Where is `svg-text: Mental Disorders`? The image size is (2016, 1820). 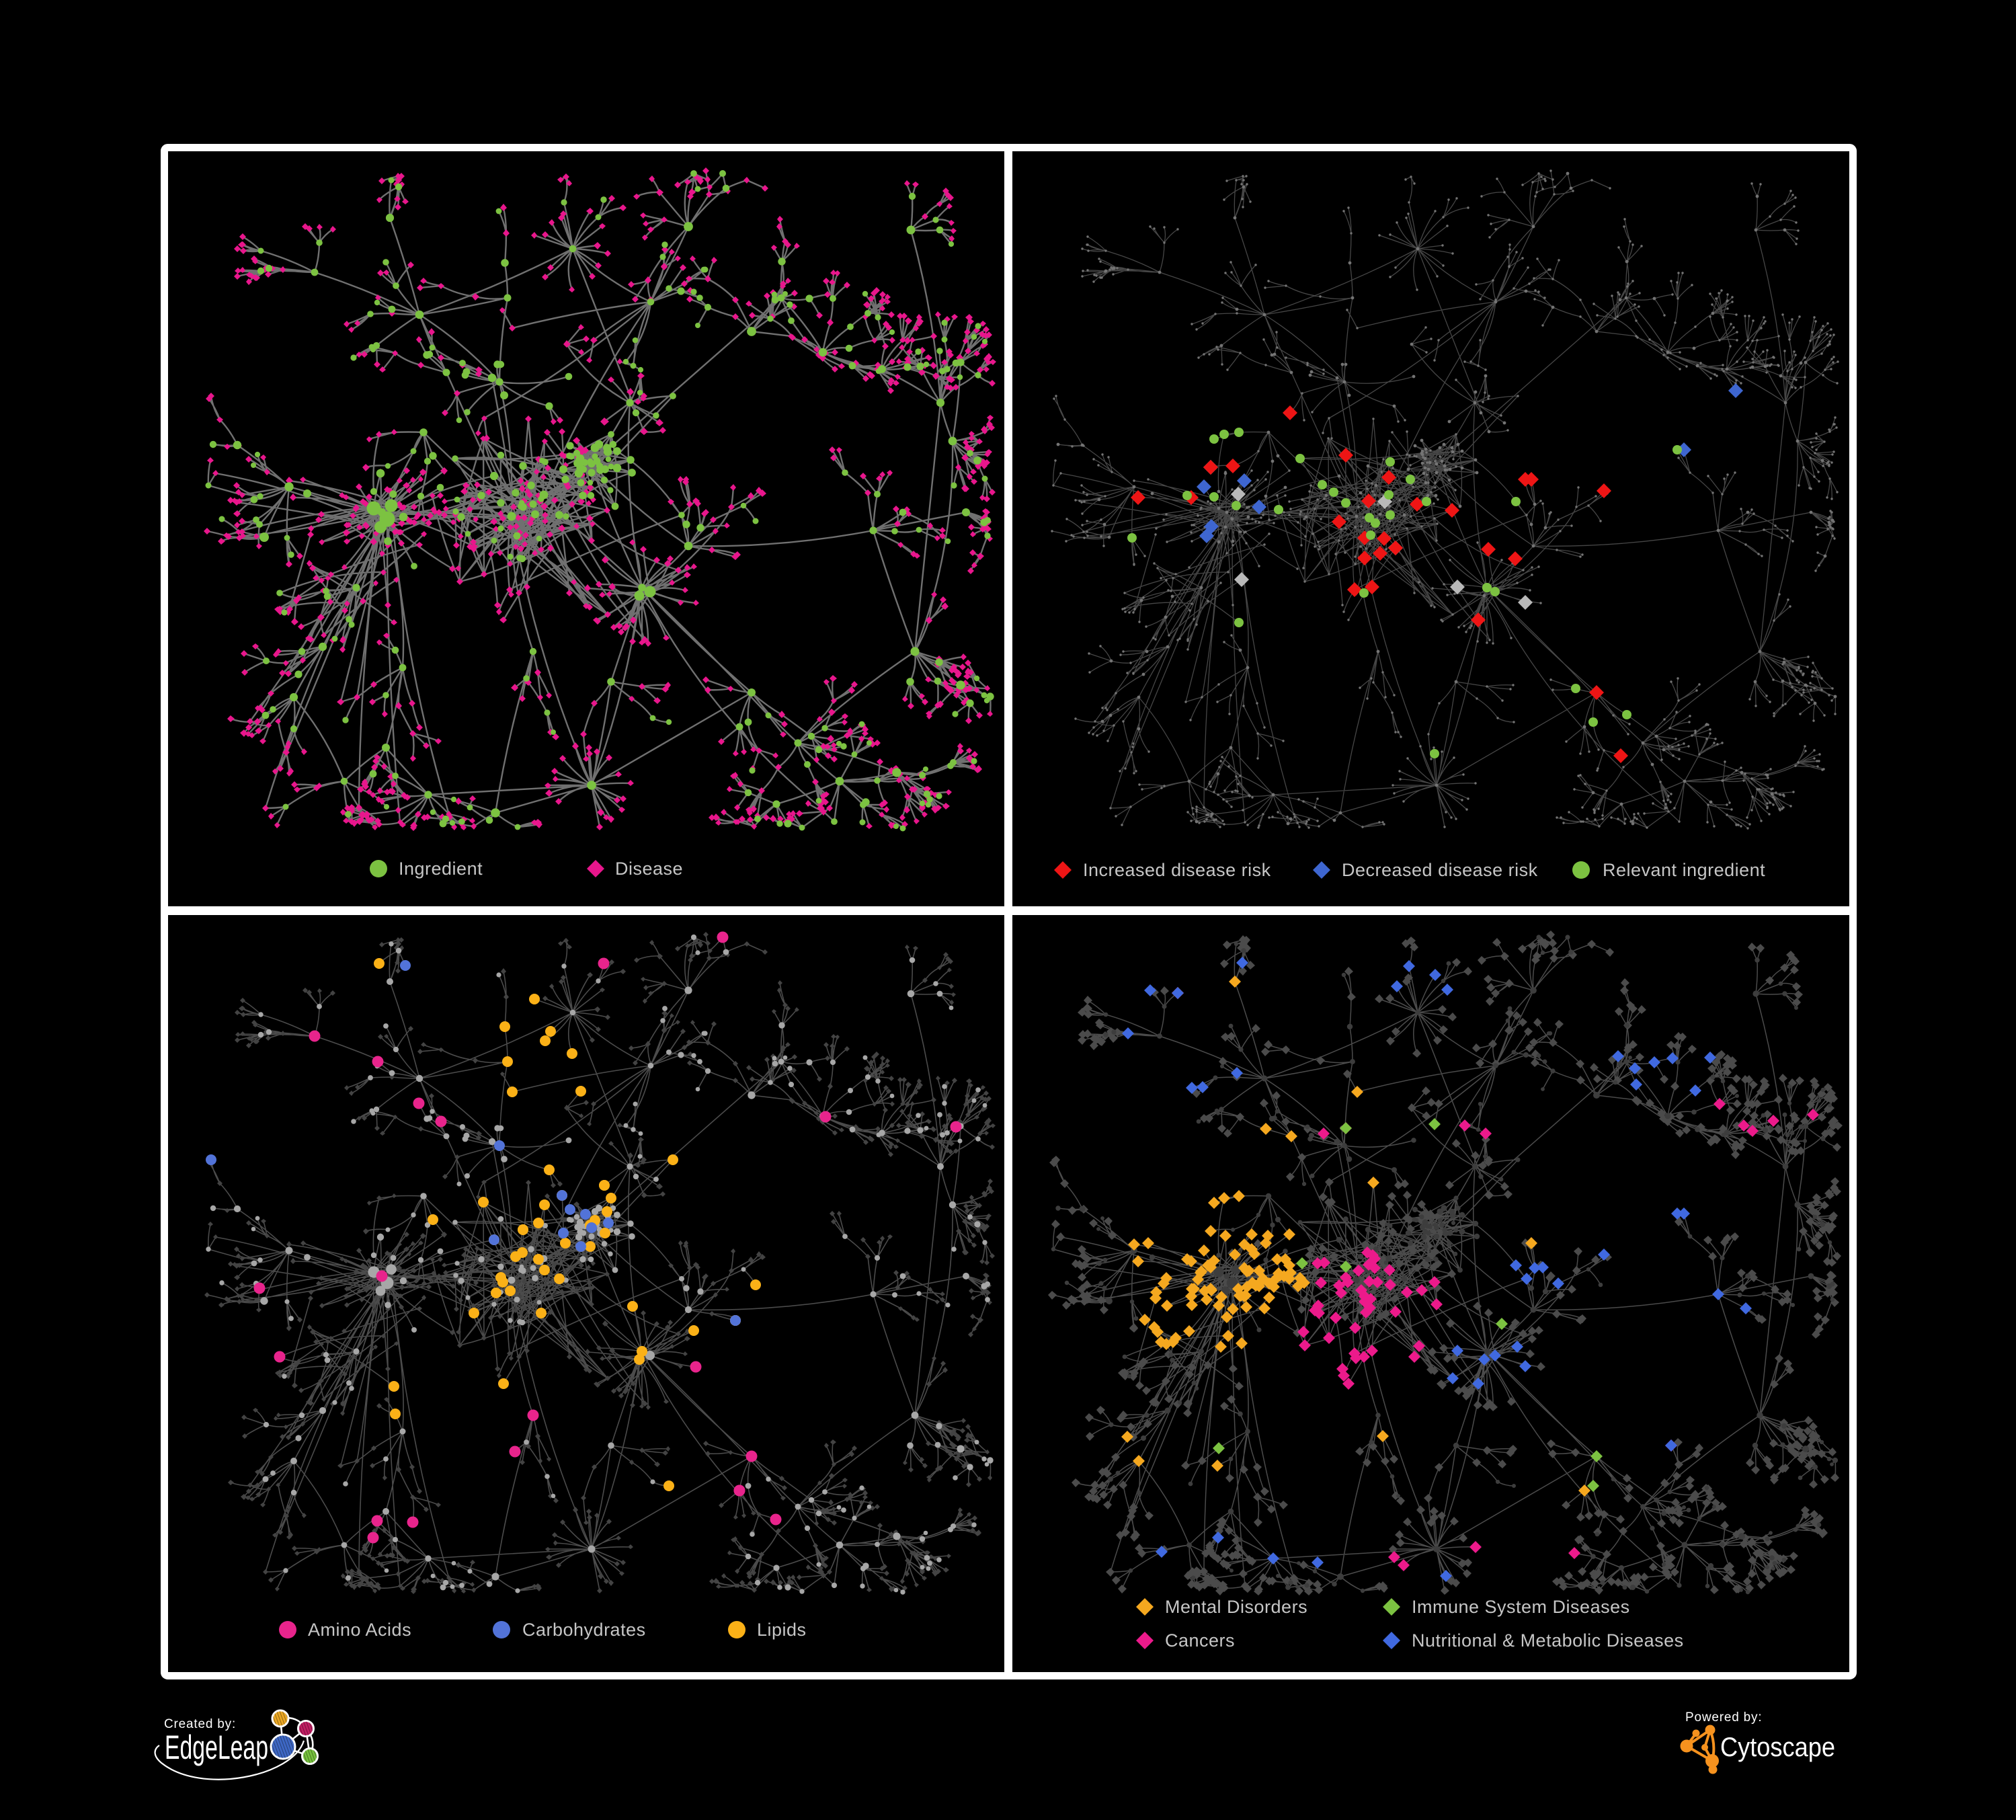 svg-text: Mental Disorders is located at coordinates (1236, 1607).